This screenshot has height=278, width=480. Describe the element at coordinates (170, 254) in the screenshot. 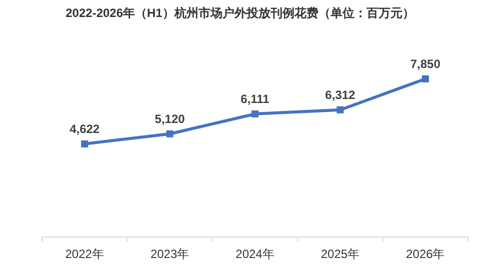

I see `x-tick-label: 2023年` at that location.